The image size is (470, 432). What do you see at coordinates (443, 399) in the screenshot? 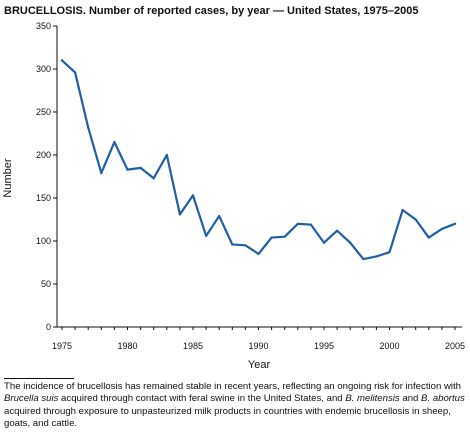
I see `footnote-italic-species: B. abortus` at bounding box center [443, 399].